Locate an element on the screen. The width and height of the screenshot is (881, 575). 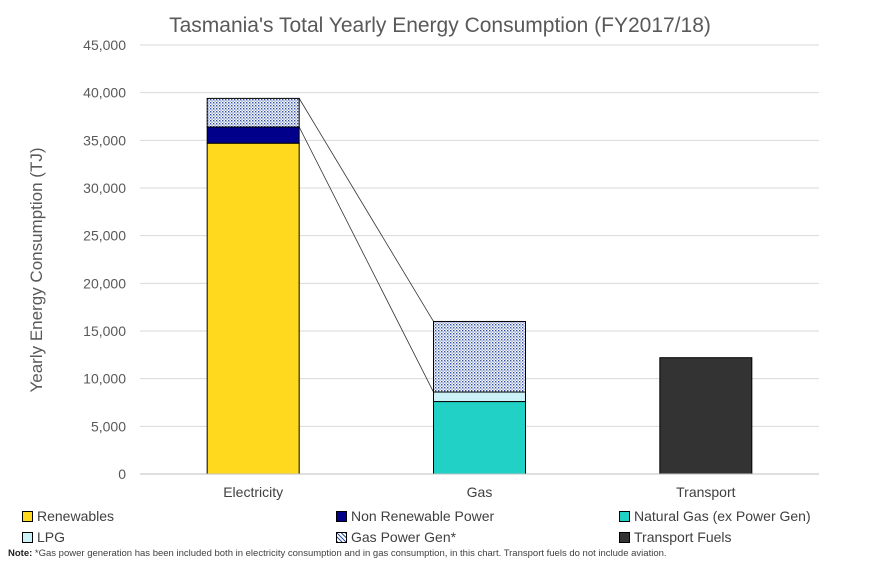
bar-segment-natural-gas-ex-power-gen--gas is located at coordinates (479, 438).